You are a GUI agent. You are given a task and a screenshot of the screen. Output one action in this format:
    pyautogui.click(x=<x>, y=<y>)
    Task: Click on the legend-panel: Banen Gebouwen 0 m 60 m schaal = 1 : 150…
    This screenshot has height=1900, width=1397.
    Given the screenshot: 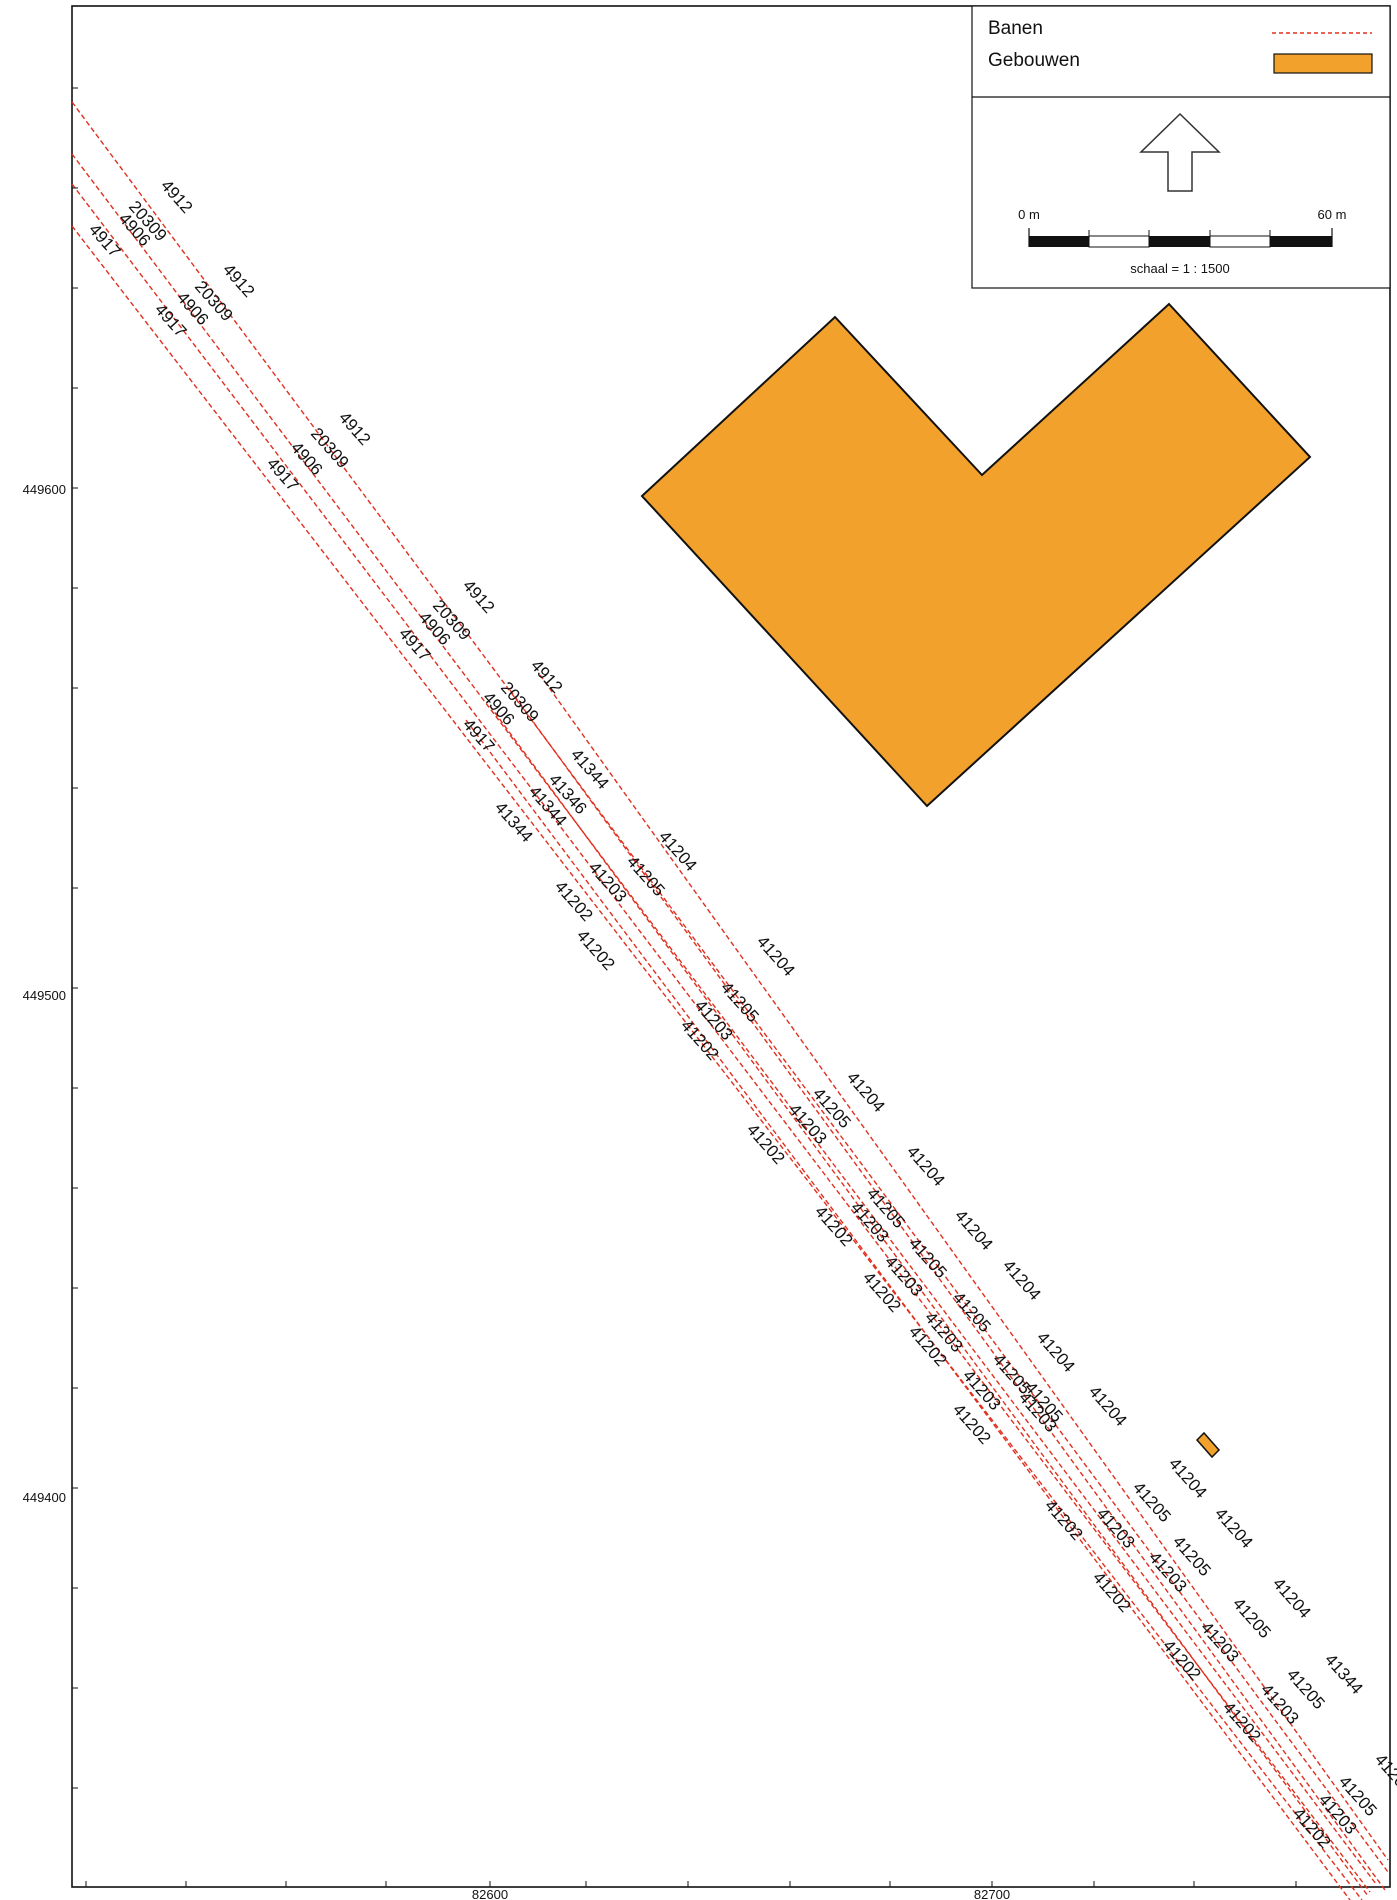 What is the action you would take?
    pyautogui.click(x=1181, y=147)
    